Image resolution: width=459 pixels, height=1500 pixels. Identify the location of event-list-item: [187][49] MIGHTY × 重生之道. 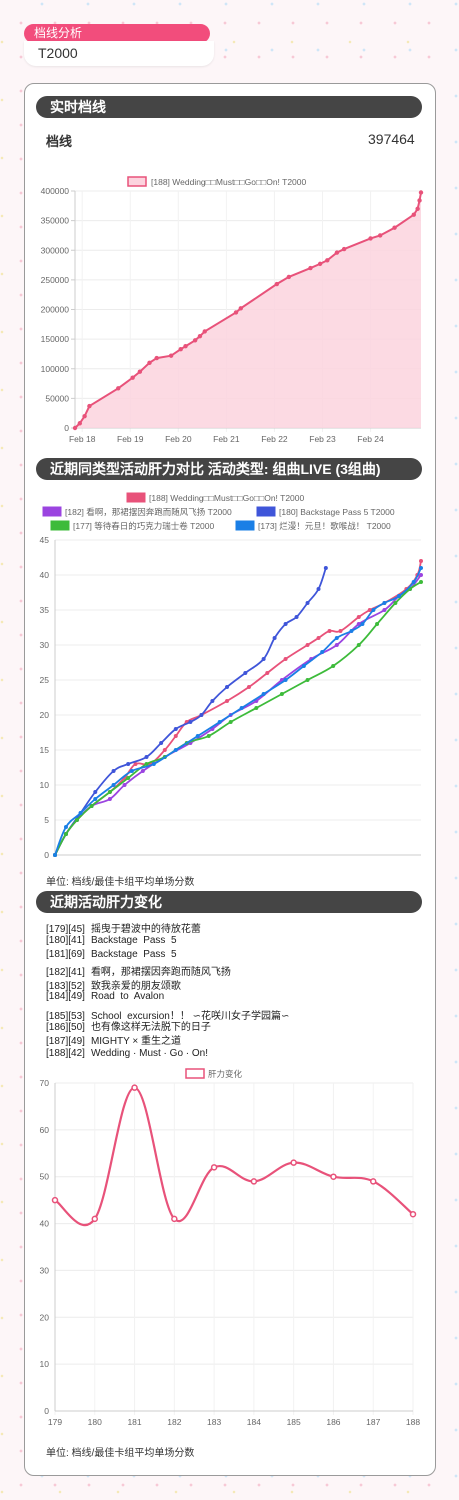
(113, 1039).